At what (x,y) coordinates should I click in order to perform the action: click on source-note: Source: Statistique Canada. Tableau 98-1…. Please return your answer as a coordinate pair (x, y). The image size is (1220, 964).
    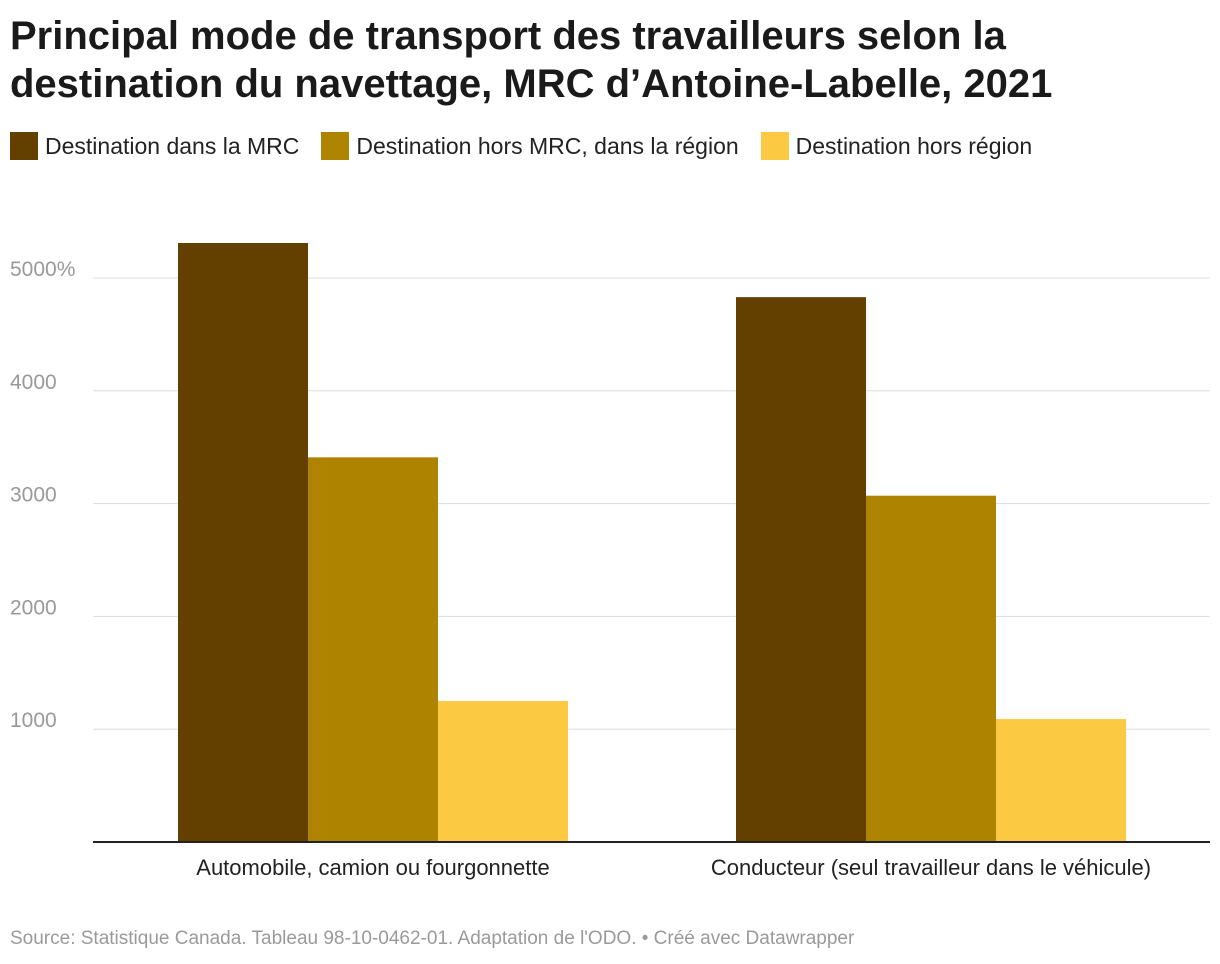
    Looking at the image, I should click on (432, 938).